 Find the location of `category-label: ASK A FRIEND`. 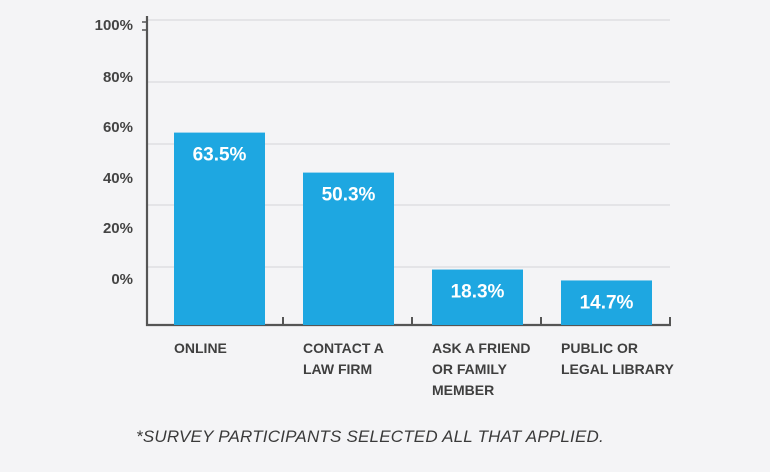

category-label: ASK A FRIEND is located at coordinates (481, 348).